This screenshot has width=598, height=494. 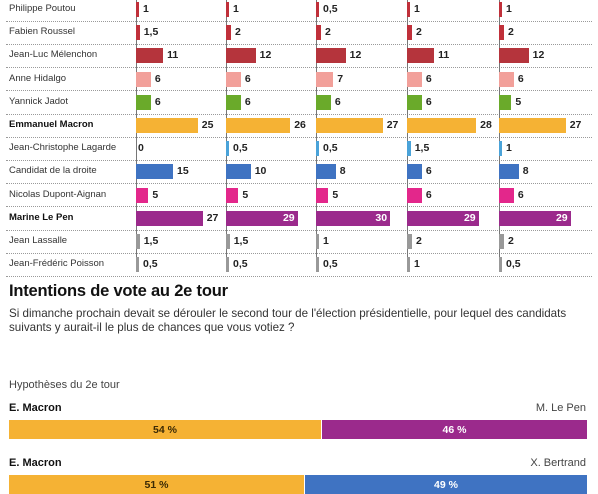 What do you see at coordinates (525, 171) in the screenshot?
I see `value-label-candidat-de-la-droite-col5: 8` at bounding box center [525, 171].